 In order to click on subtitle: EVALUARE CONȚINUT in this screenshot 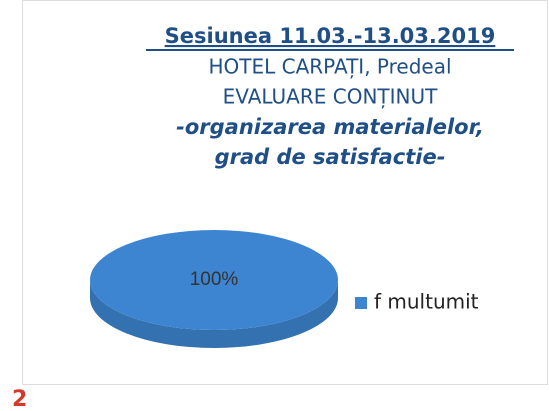, I will do `click(330, 97)`.